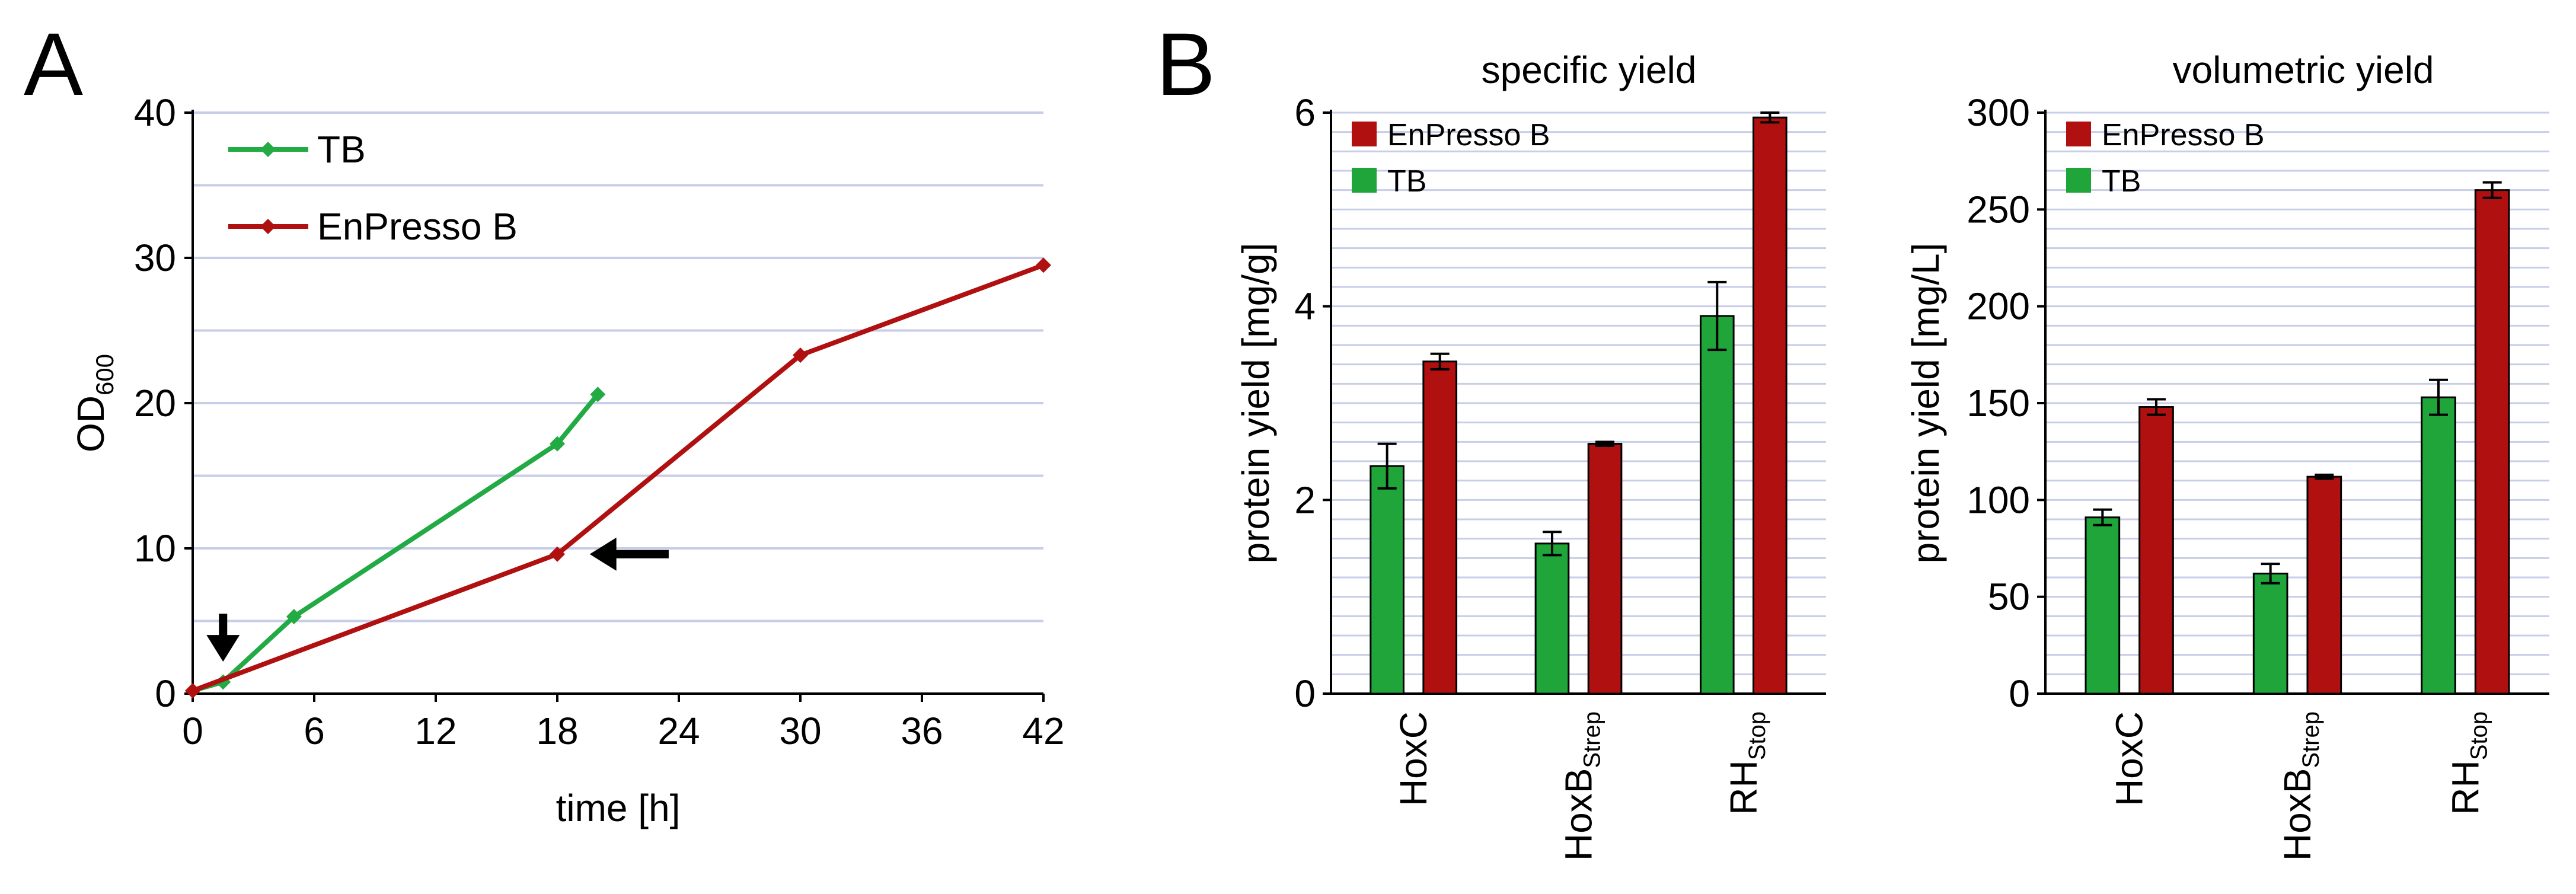 Image resolution: width=2576 pixels, height=894 pixels. I want to click on chart-title: volumetric yield, so click(2303, 70).